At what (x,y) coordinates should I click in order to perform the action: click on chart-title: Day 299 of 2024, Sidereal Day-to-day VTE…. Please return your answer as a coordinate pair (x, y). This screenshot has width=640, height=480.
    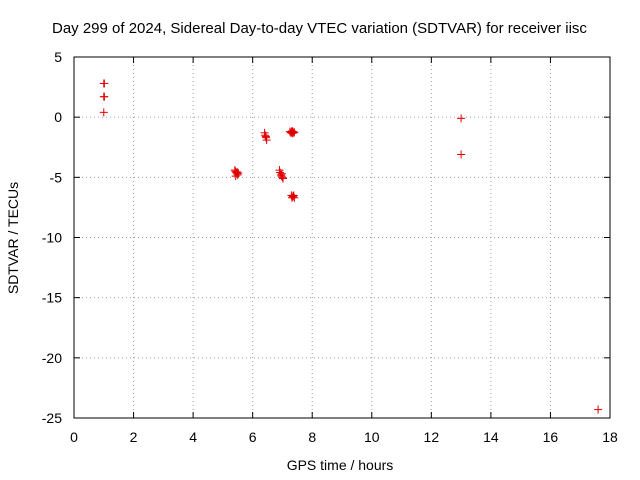
    Looking at the image, I should click on (319, 28).